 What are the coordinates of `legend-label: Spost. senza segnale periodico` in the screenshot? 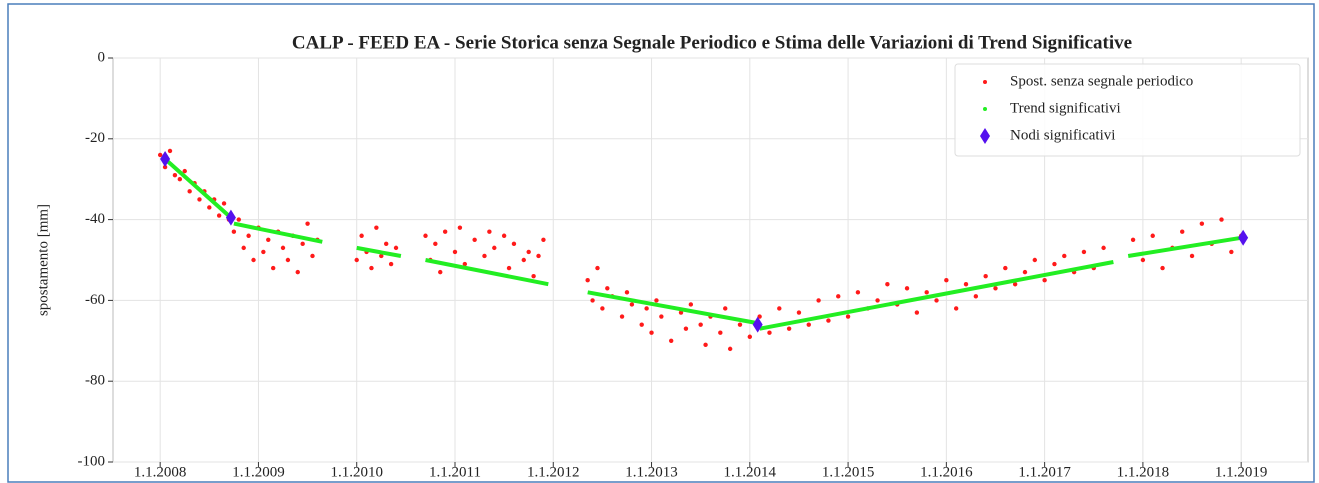 It's located at (1101, 81).